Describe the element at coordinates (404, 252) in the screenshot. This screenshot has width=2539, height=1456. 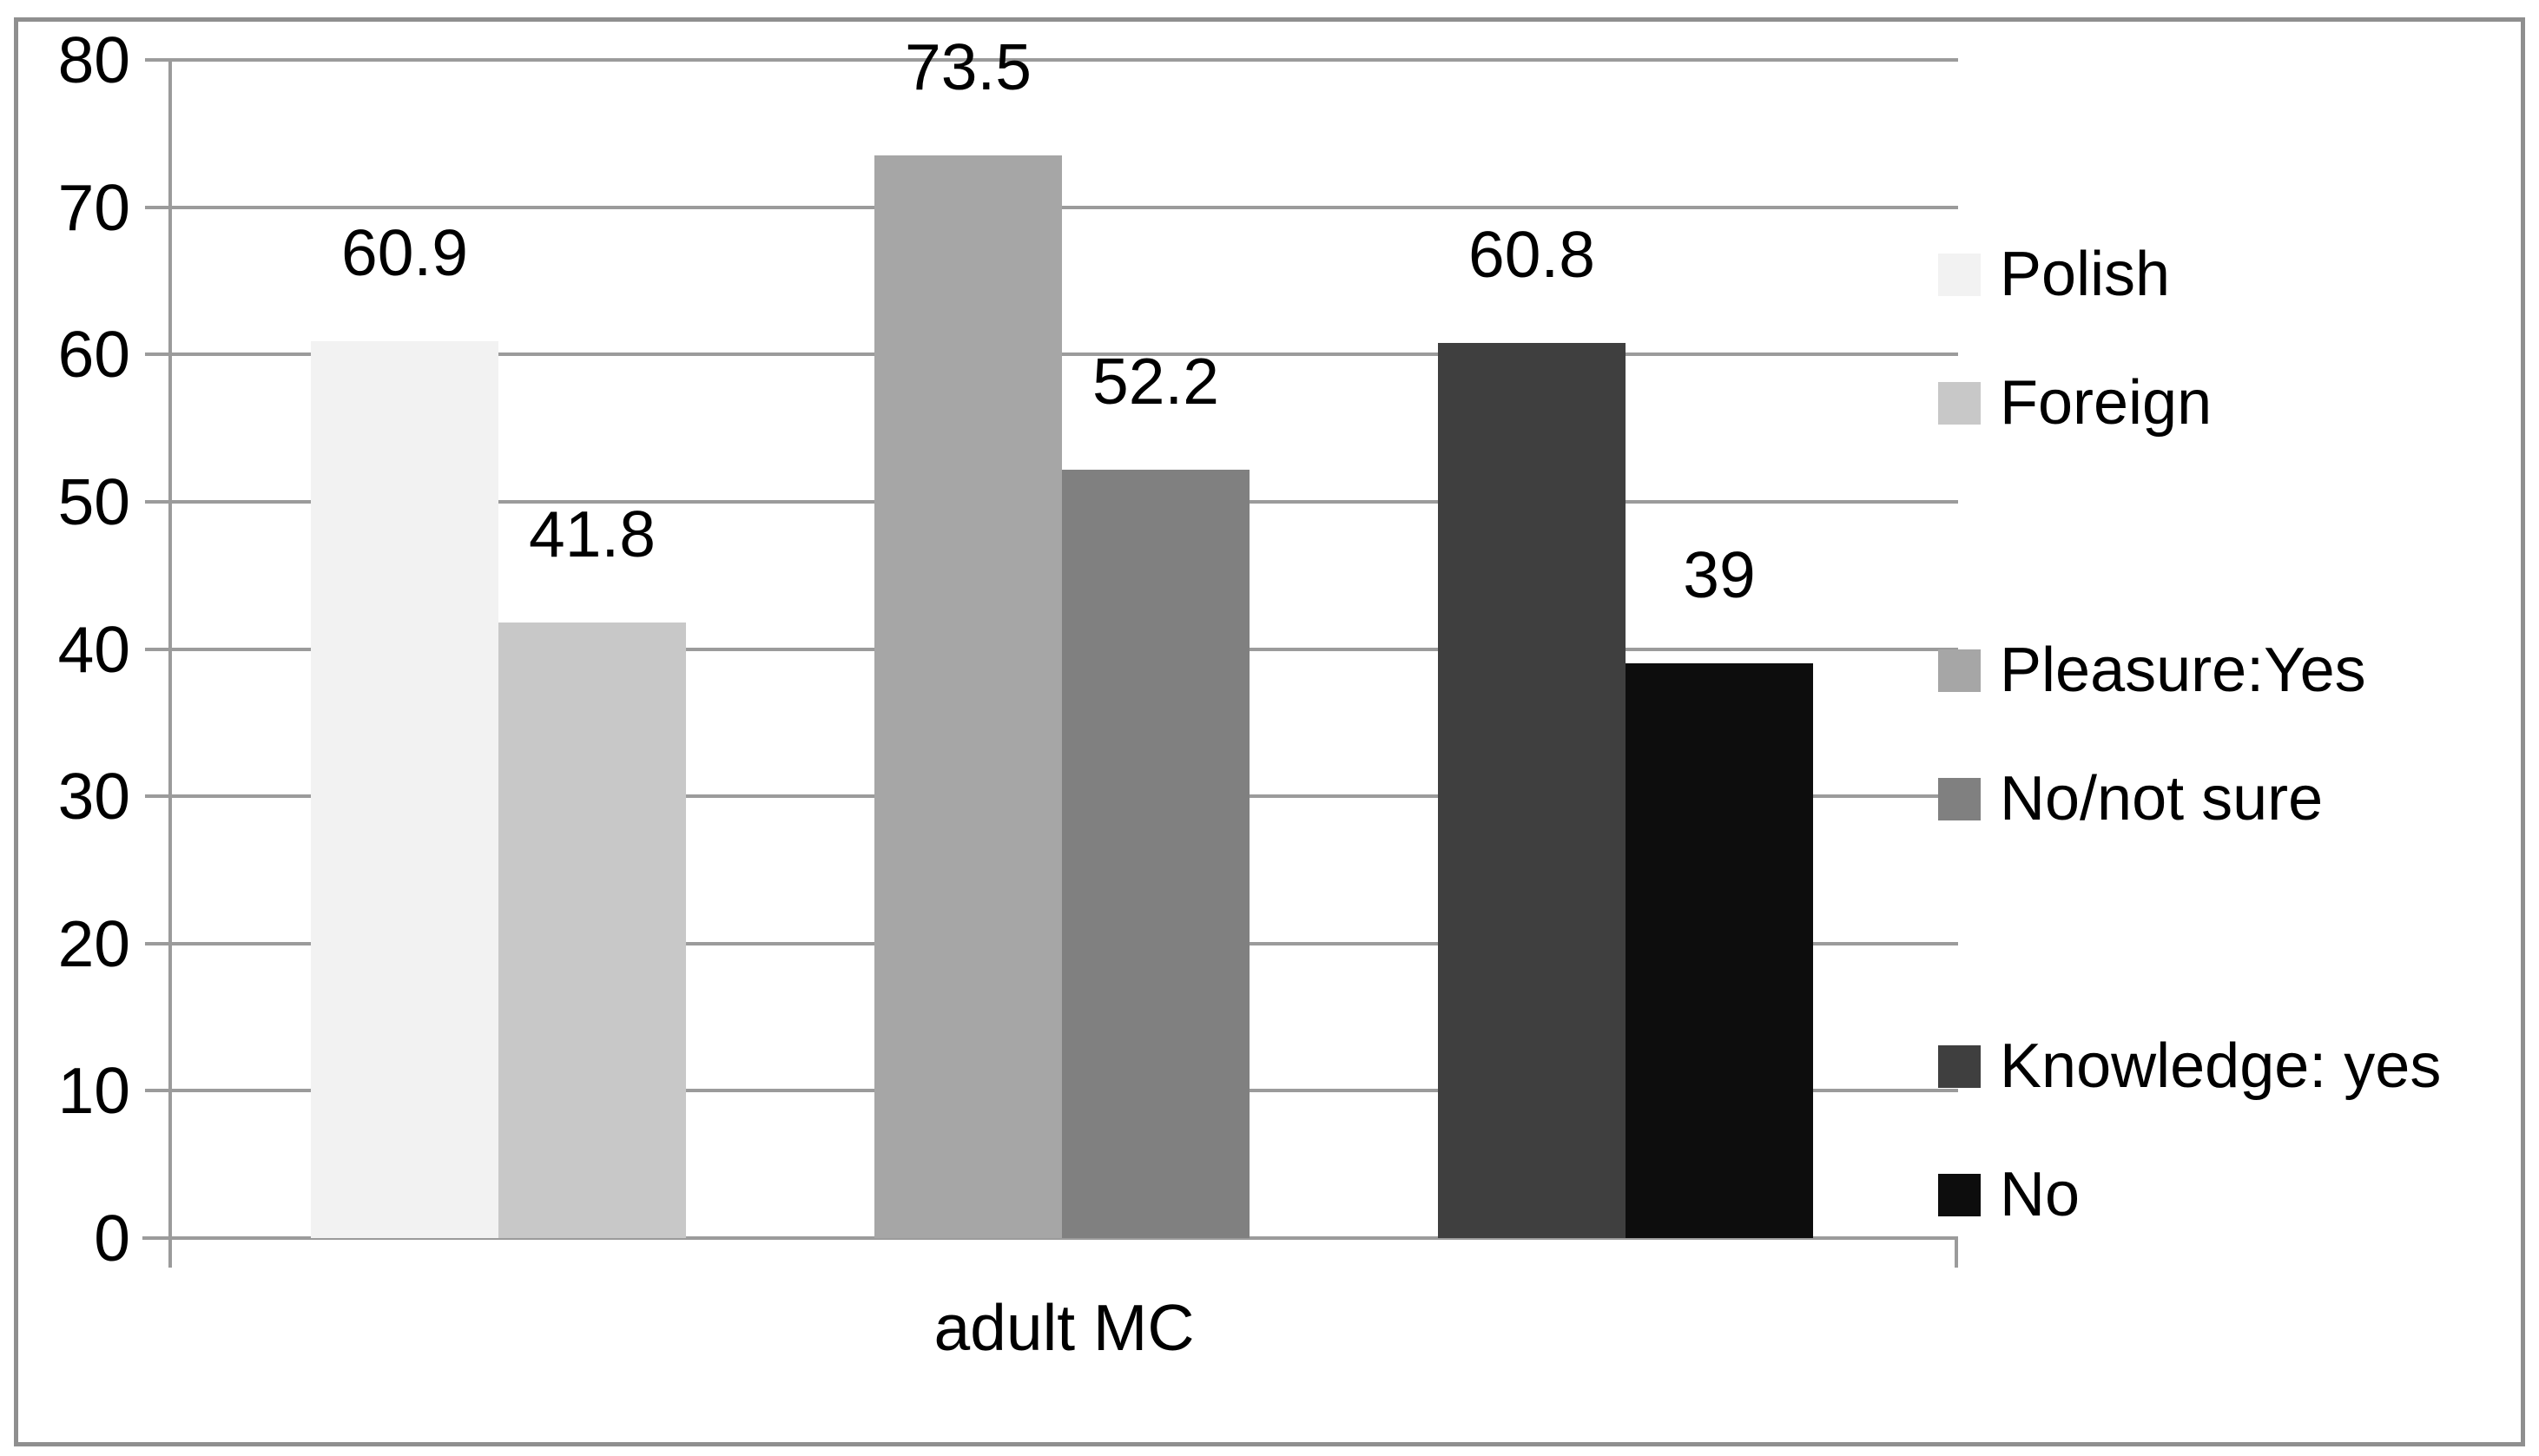
I see `bar-value-label-polish: 60.9` at that location.